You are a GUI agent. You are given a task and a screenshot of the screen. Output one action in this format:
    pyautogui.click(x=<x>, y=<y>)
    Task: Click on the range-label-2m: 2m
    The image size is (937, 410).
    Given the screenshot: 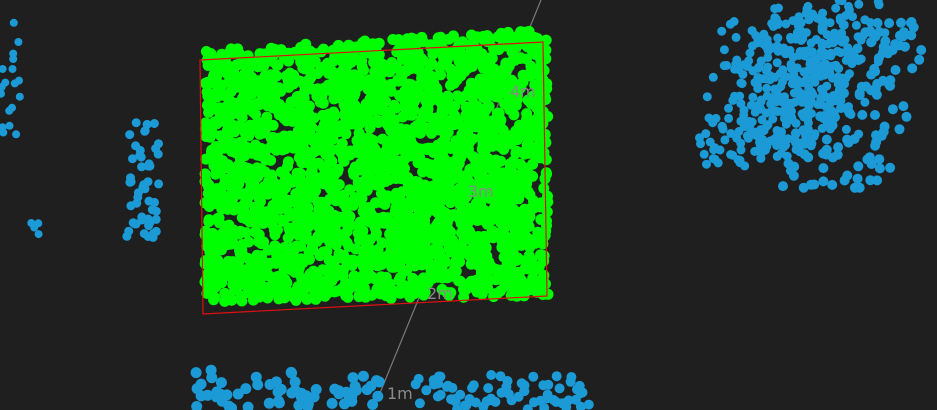 What is the action you would take?
    pyautogui.click(x=440, y=293)
    